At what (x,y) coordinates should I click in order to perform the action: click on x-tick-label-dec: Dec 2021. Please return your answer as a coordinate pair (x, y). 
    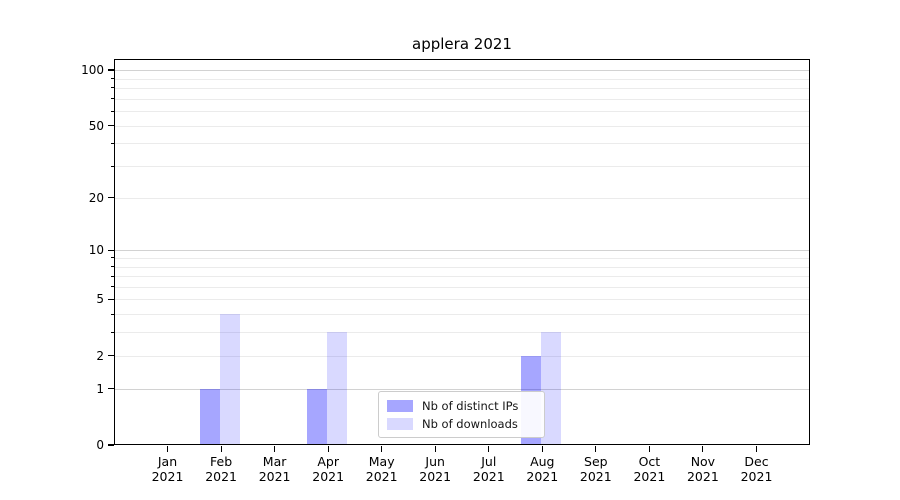
    Looking at the image, I should click on (757, 469).